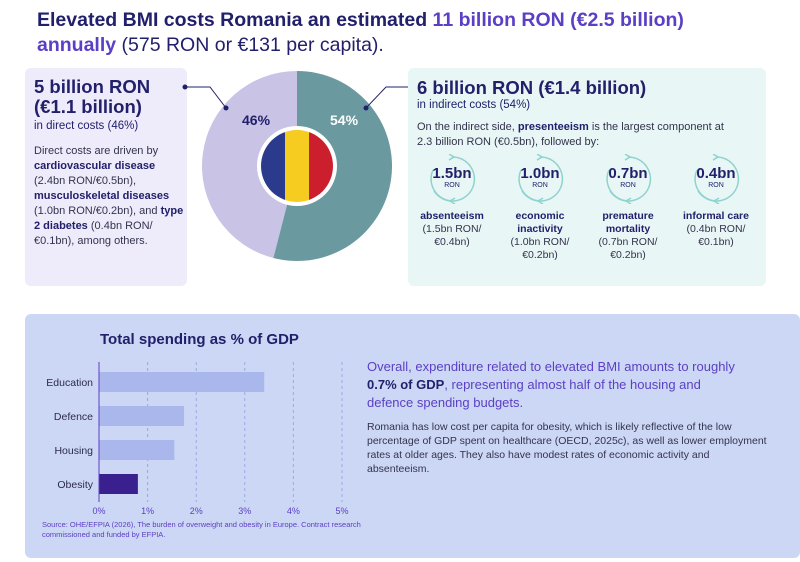  Describe the element at coordinates (147, 510) in the screenshot. I see `x-tick-label: 1%` at that location.